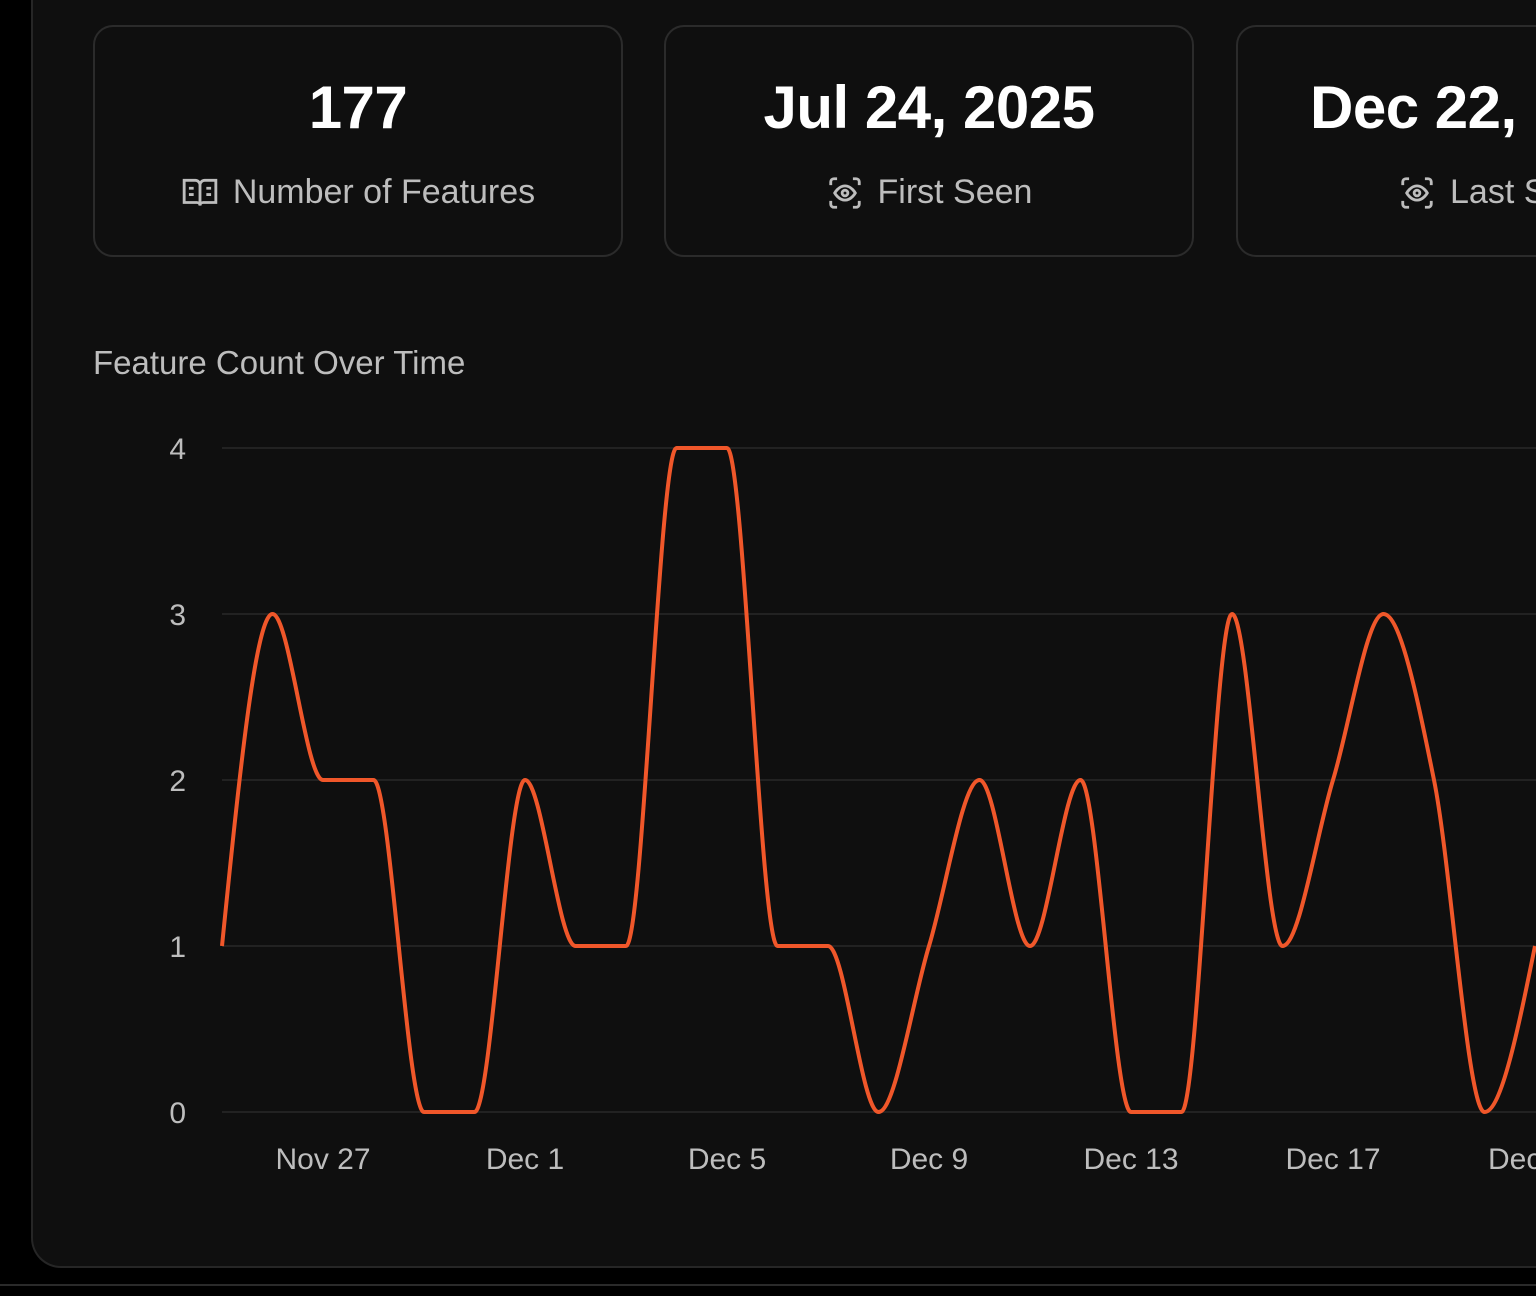 This screenshot has width=1536, height=1296. Describe the element at coordinates (322, 1159) in the screenshot. I see `x-tick-label: Nov 27` at that location.